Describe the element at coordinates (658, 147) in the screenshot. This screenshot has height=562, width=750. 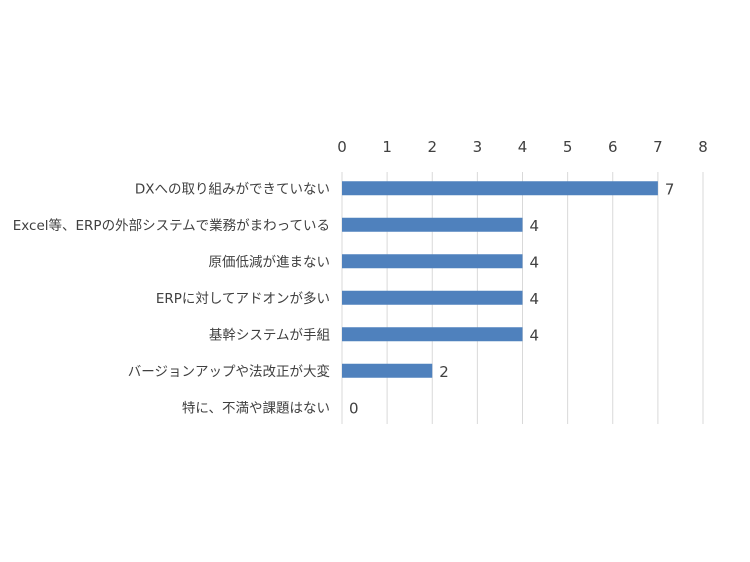
I see `x-tick-label: 7` at that location.